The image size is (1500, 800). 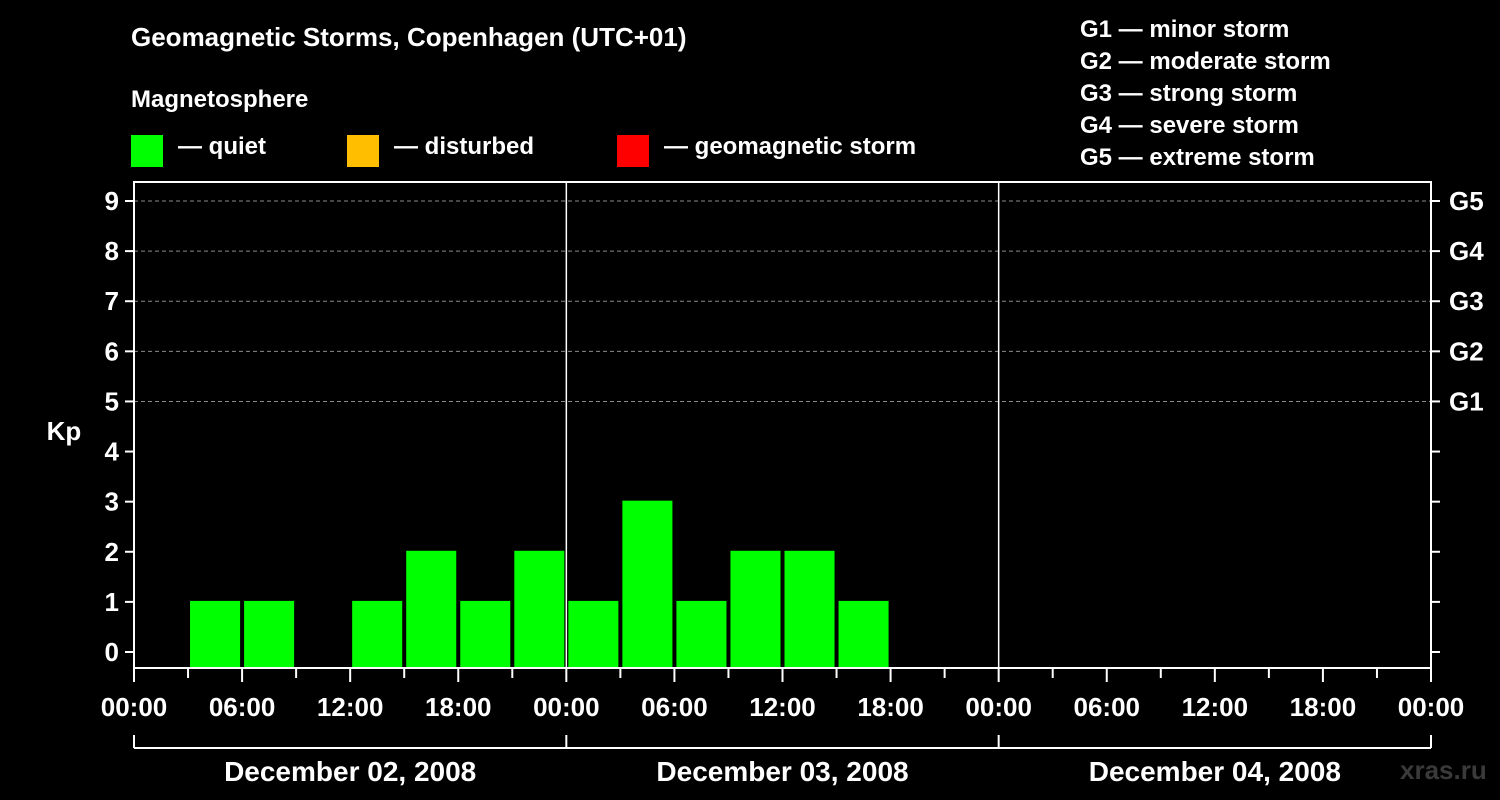 I want to click on y-tick-label-4: 4, so click(x=112, y=452).